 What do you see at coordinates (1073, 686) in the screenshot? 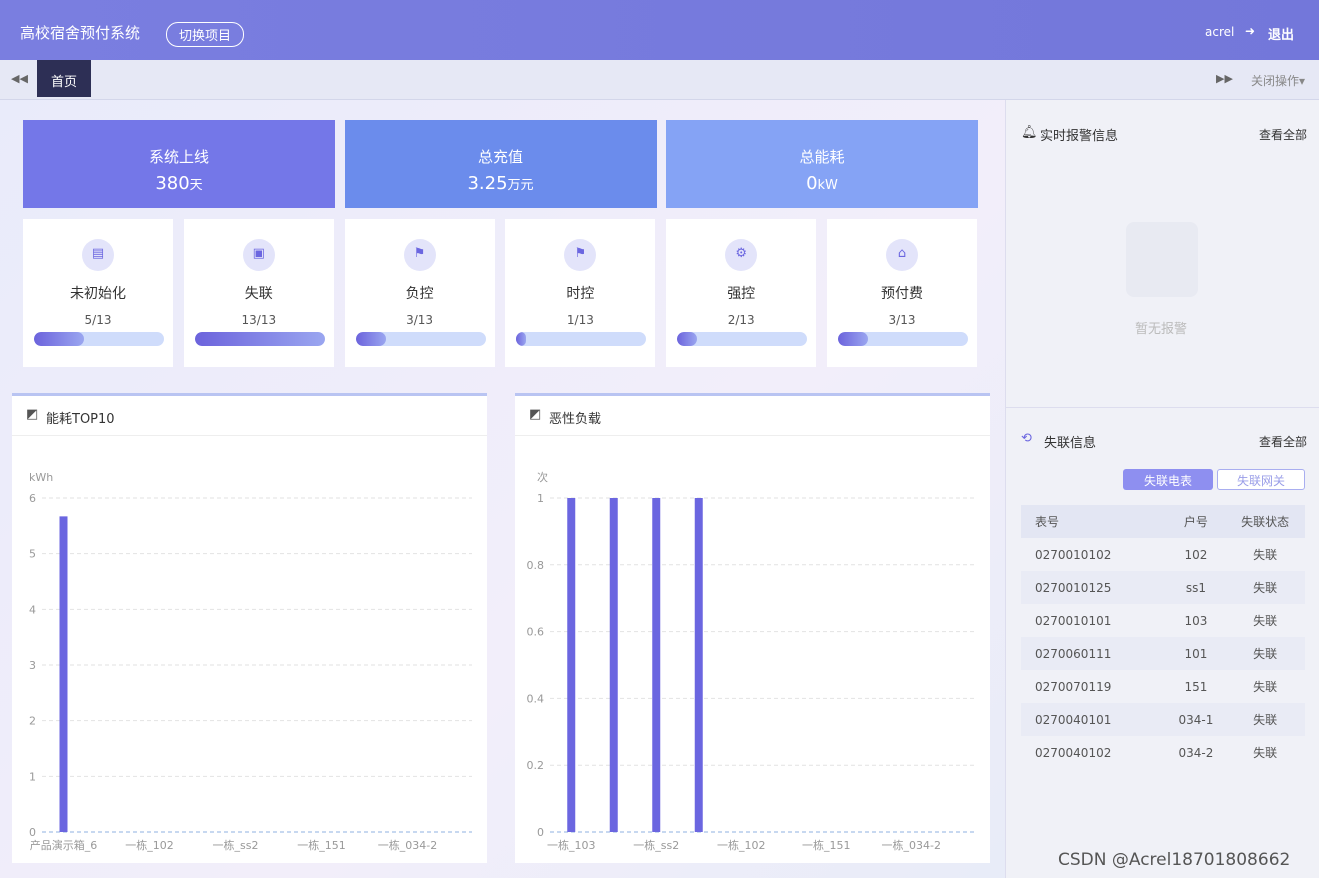
I see `table-cell: 0270070119` at bounding box center [1073, 686].